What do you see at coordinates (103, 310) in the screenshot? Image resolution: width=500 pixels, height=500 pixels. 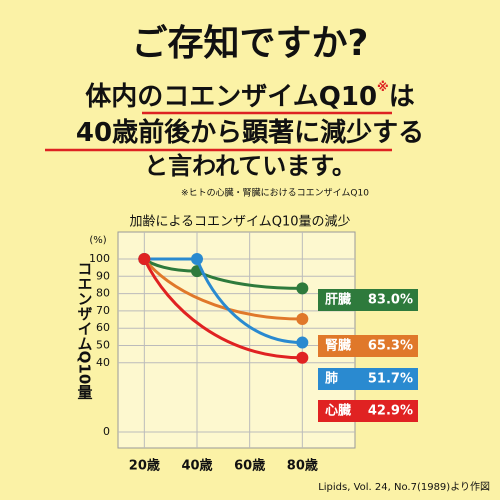 I see `y-tick-label: 70` at bounding box center [103, 310].